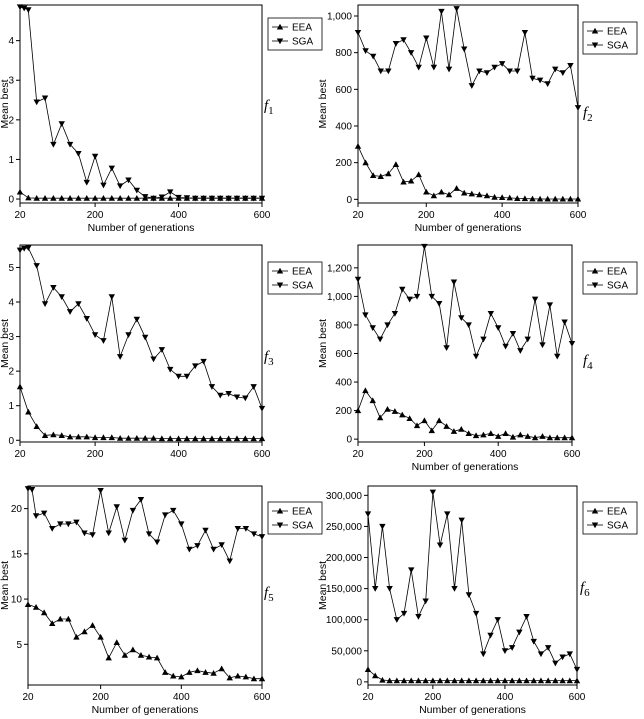 The height and width of the screenshot is (719, 644). Describe the element at coordinates (472, 710) in the screenshot. I see `x-axis-title: Number of generations` at that location.